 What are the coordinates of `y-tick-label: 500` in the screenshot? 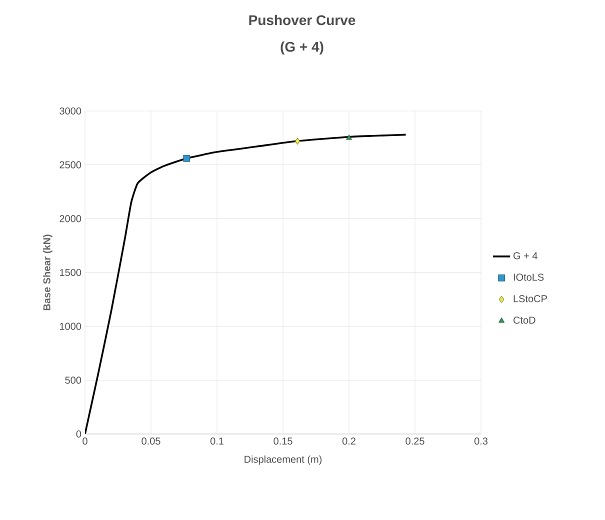 It's located at (73, 380).